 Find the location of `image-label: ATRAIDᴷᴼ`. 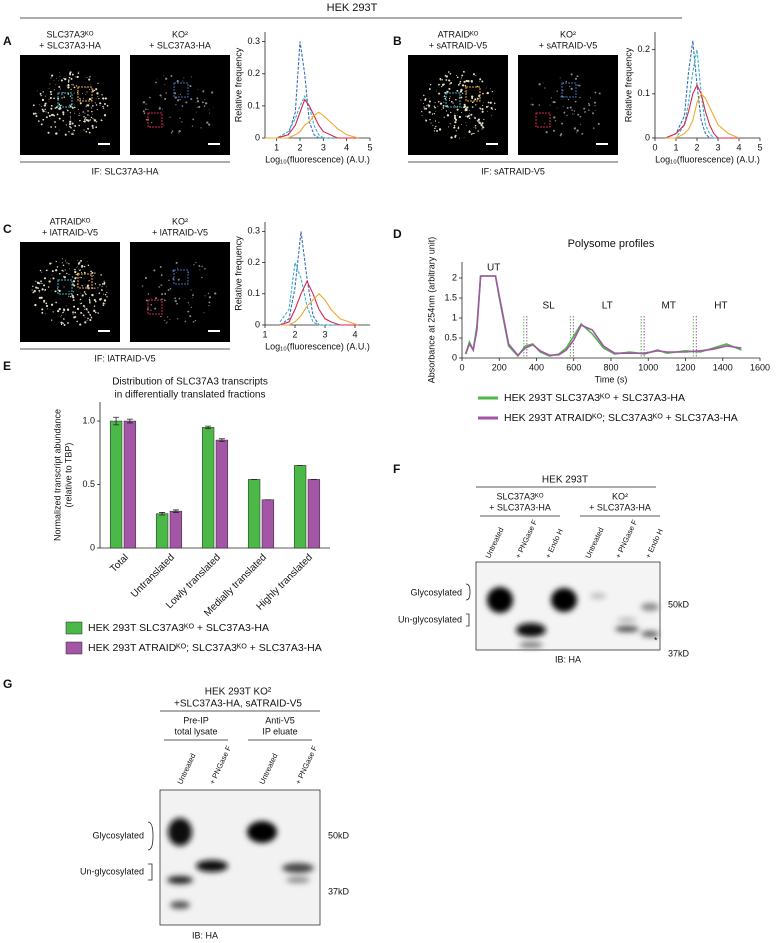

image-label: ATRAIDᴷᴼ is located at coordinates (458, 34).